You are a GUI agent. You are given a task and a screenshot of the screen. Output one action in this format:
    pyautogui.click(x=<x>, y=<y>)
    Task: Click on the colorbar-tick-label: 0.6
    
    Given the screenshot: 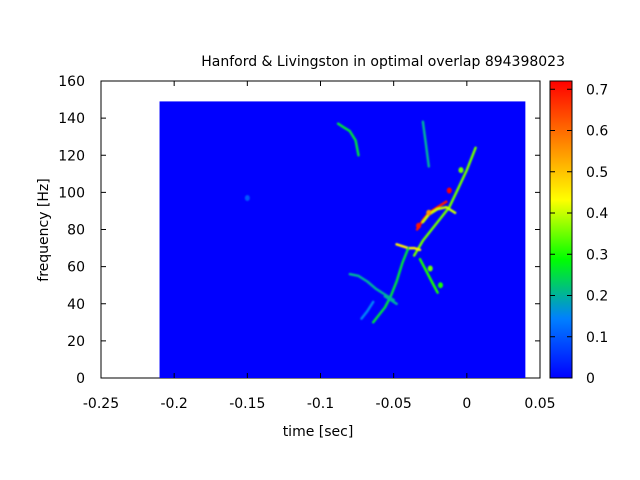 What is the action you would take?
    pyautogui.click(x=597, y=132)
    